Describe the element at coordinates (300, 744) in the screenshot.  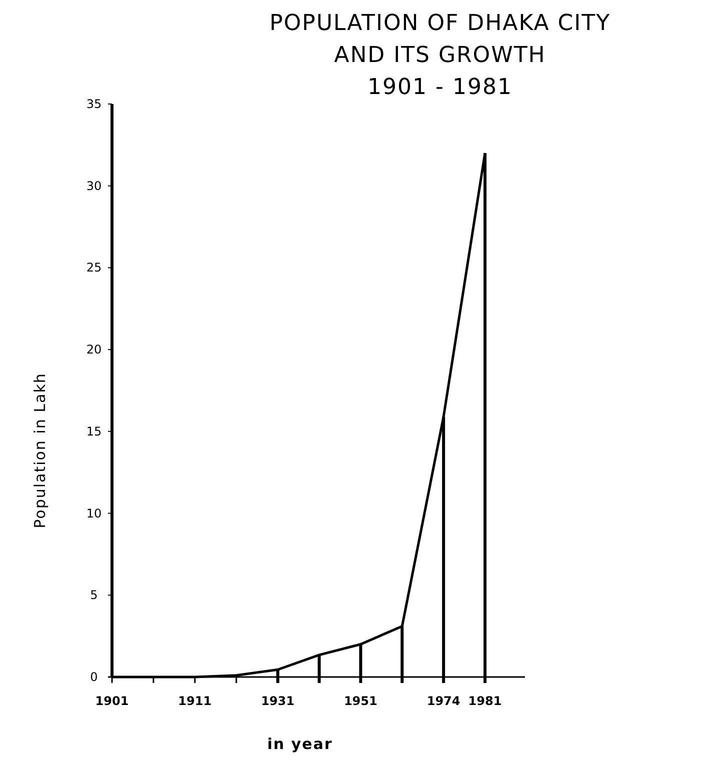
I see `x-axis-title: in year` at that location.